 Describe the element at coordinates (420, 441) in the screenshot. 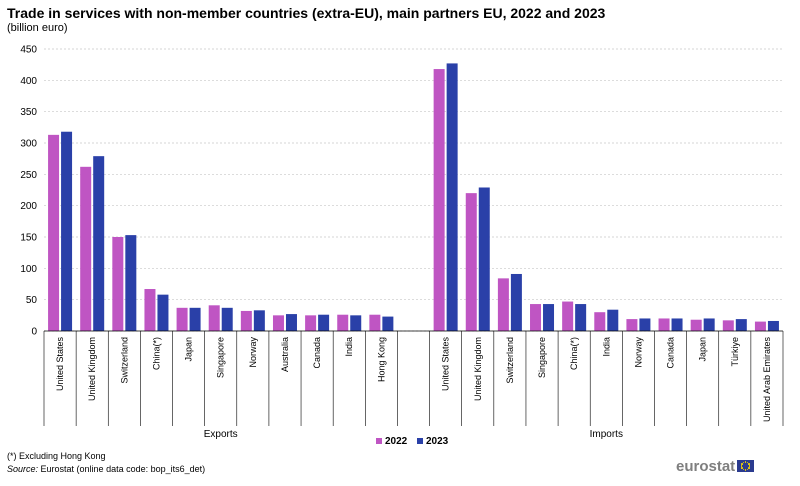

I see `legend-swatch-2023` at that location.